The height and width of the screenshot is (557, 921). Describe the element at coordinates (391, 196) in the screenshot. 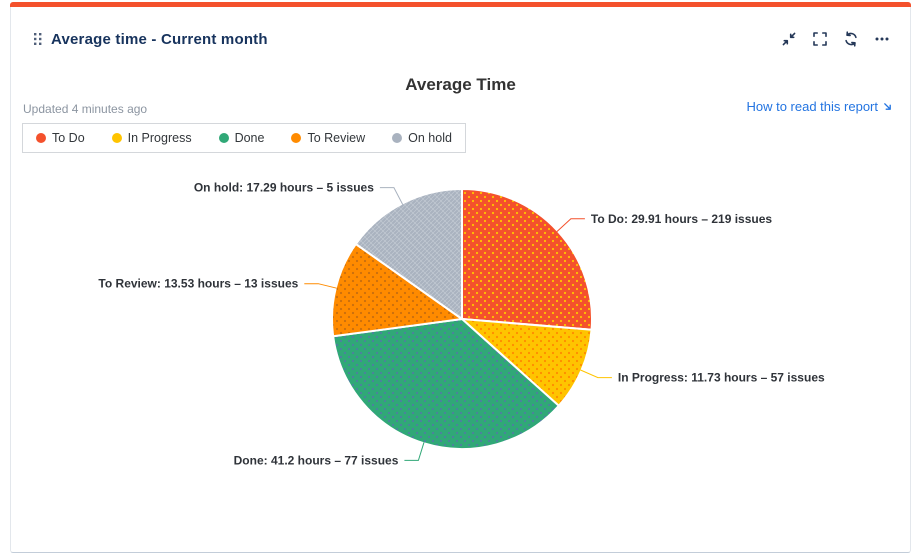

I see `pie-connector-on-hold` at that location.